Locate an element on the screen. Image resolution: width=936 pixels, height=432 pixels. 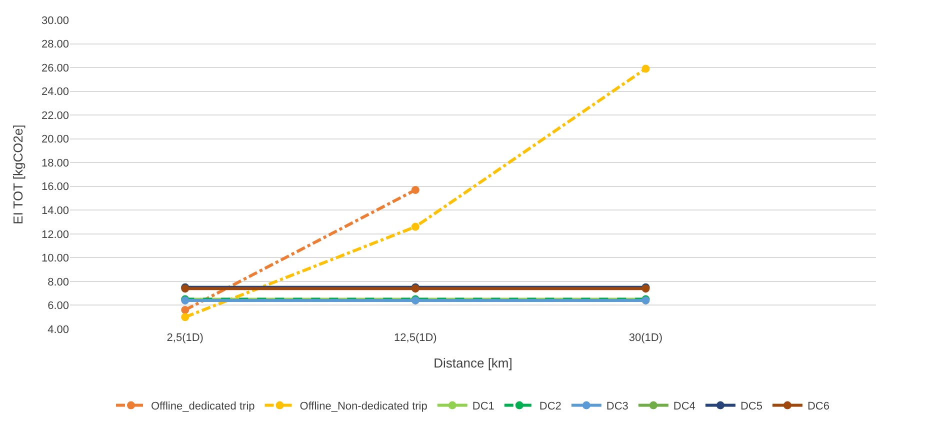
legend-label: DC4 is located at coordinates (684, 406).